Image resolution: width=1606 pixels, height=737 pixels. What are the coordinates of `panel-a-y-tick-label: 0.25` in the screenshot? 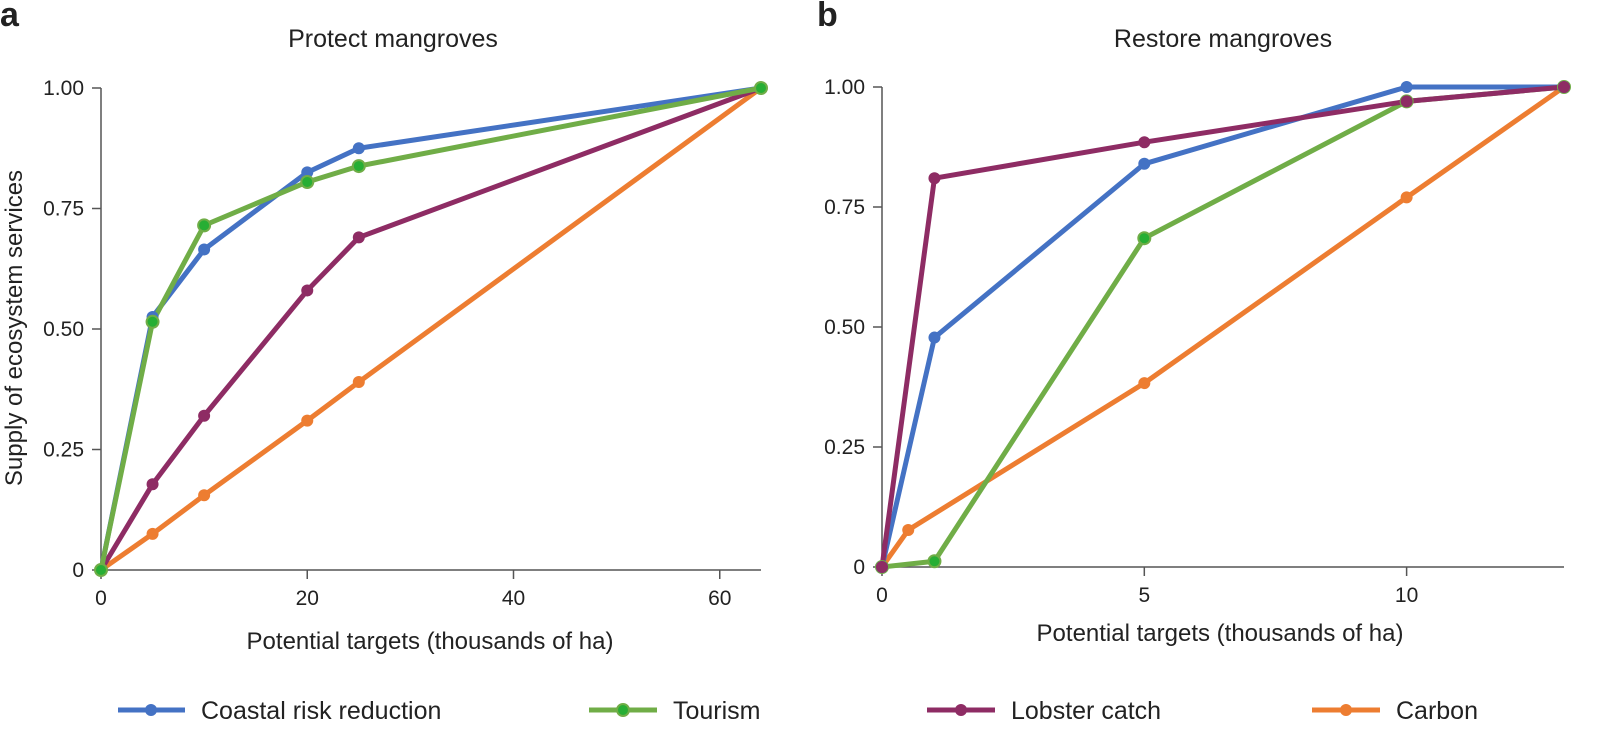 It's located at (63, 450).